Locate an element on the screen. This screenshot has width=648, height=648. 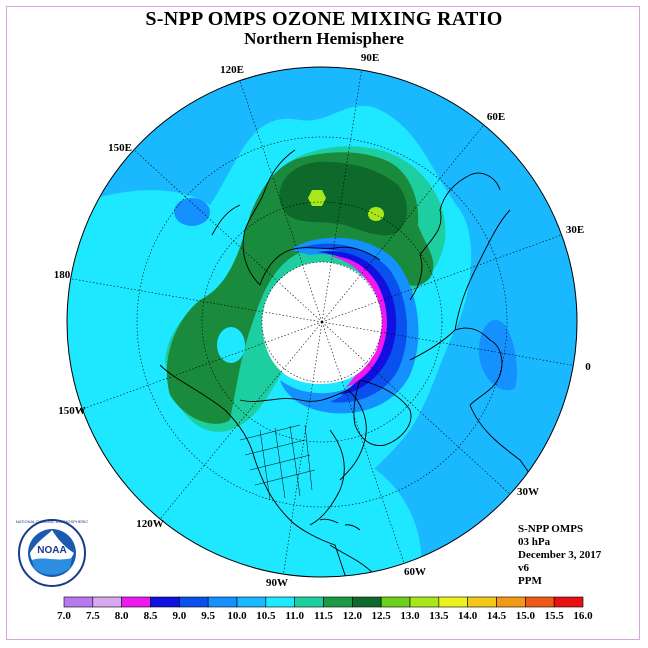
info-instrument: S-NPP OMPS is located at coordinates (551, 529).